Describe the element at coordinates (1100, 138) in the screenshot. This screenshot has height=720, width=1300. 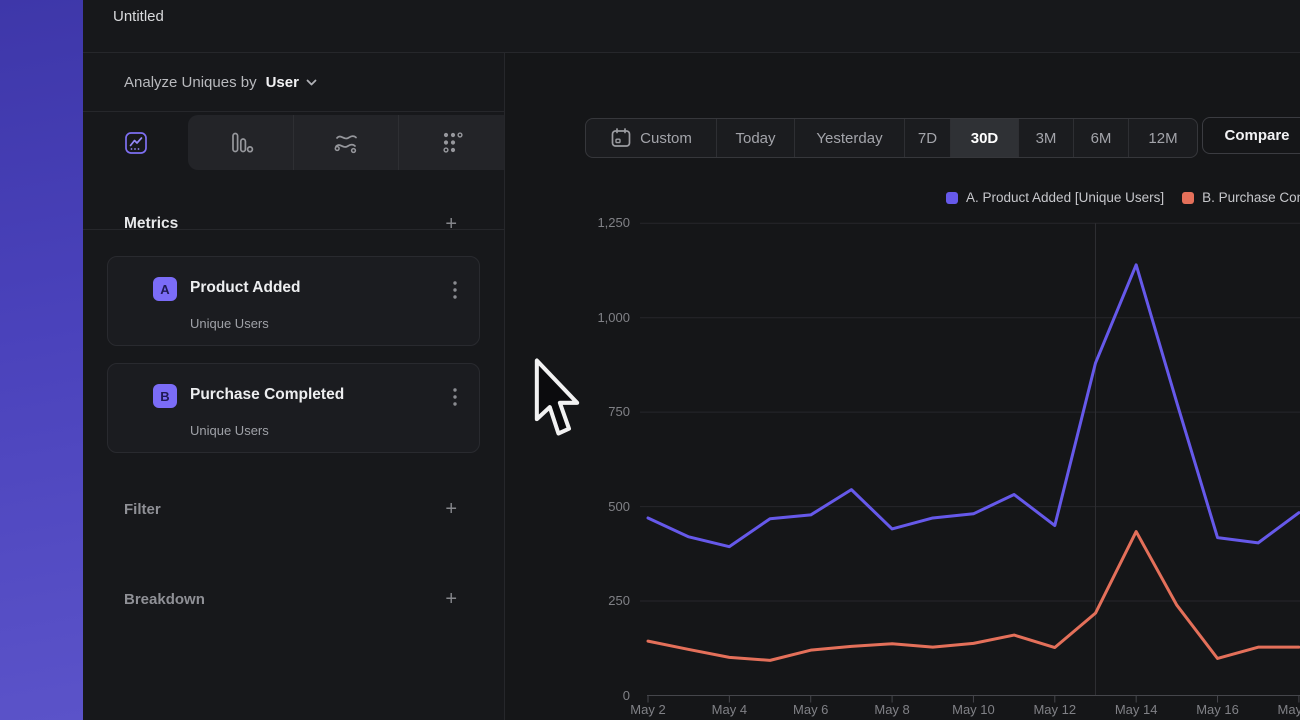
I see `range-6m: 6M` at that location.